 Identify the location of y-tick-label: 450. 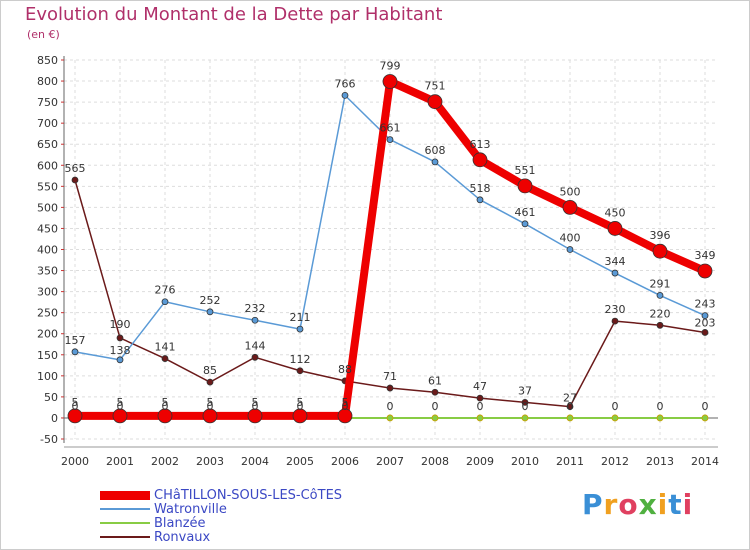
(47, 228).